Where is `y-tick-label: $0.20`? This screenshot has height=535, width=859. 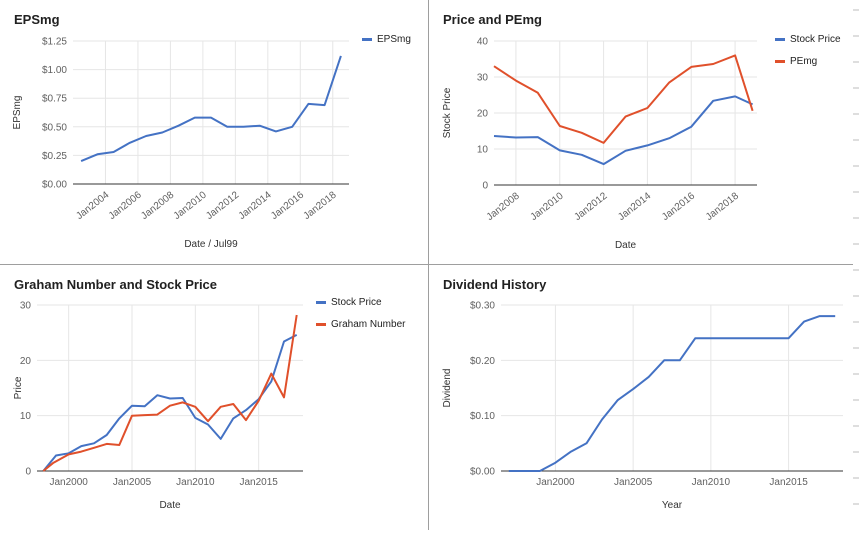
y-tick-label: $0.20 is located at coordinates (482, 361).